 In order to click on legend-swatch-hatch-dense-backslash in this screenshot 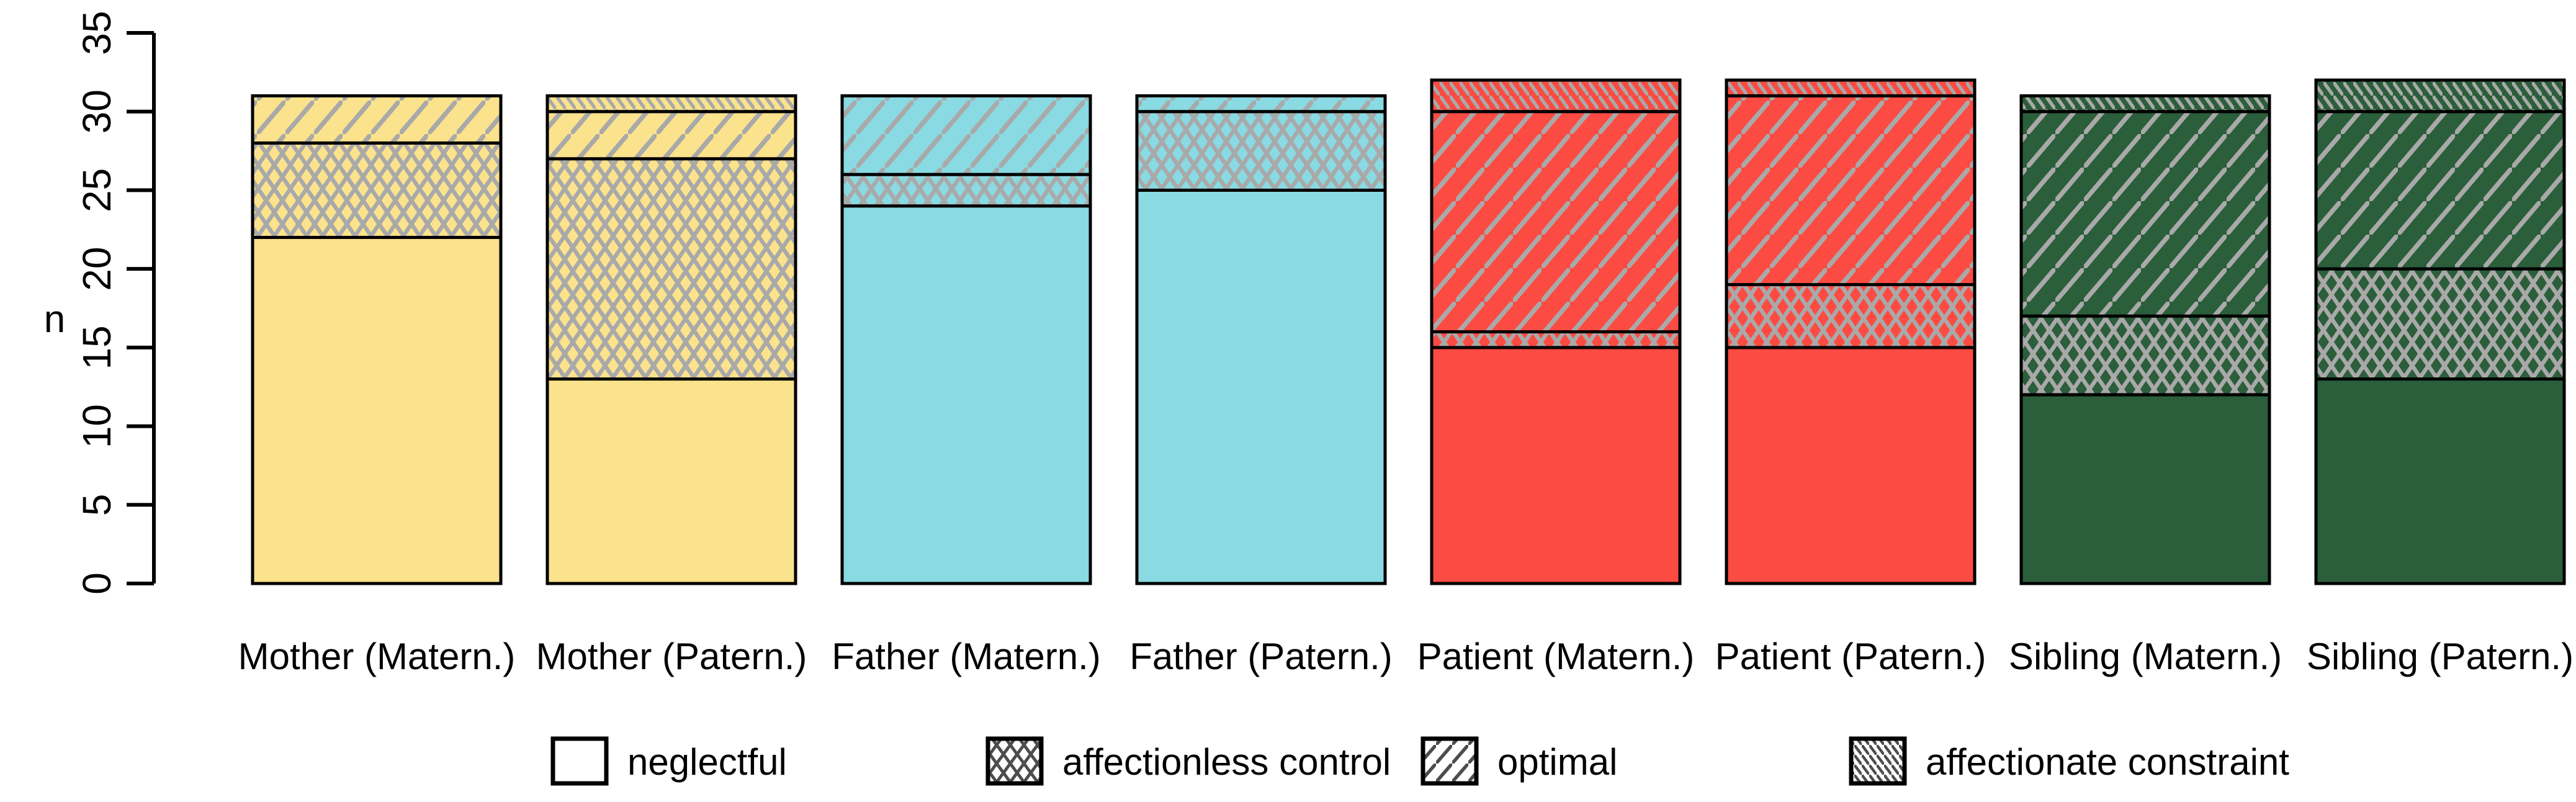, I will do `click(1878, 761)`.